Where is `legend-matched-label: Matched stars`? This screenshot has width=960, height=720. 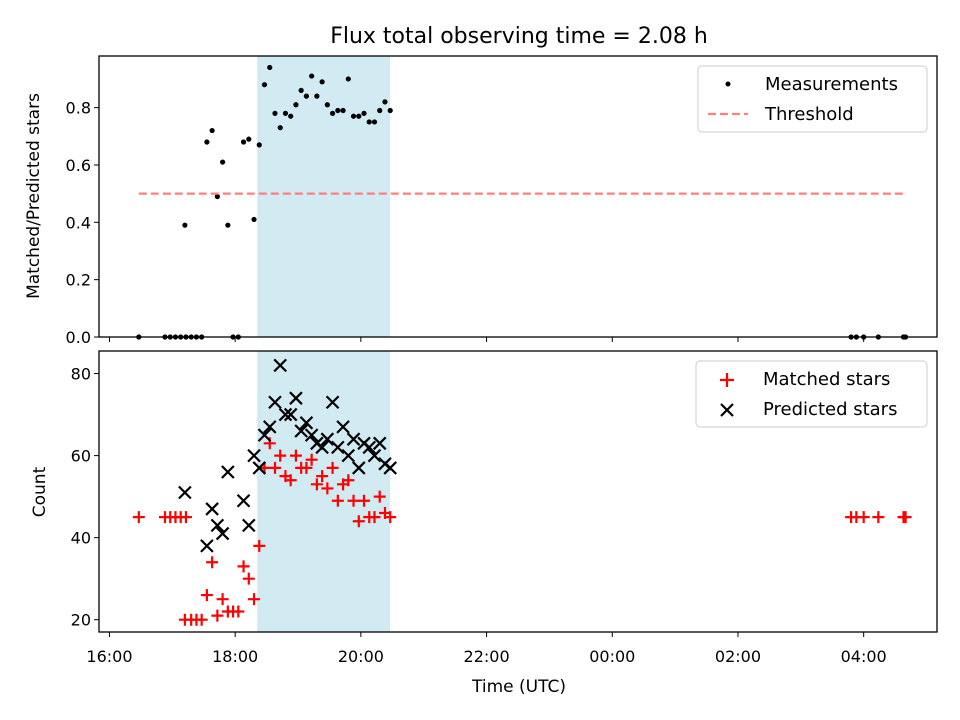
legend-matched-label: Matched stars is located at coordinates (826, 379).